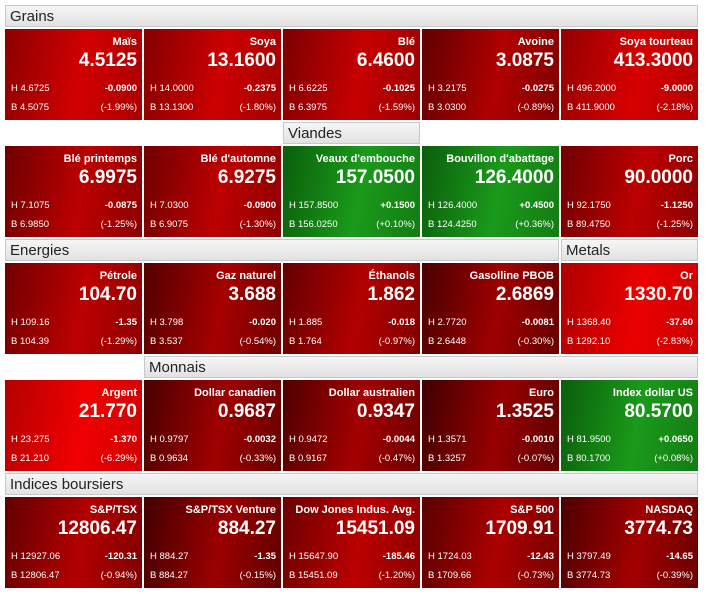  Describe the element at coordinates (686, 276) in the screenshot. I see `instrument-name: Or` at that location.